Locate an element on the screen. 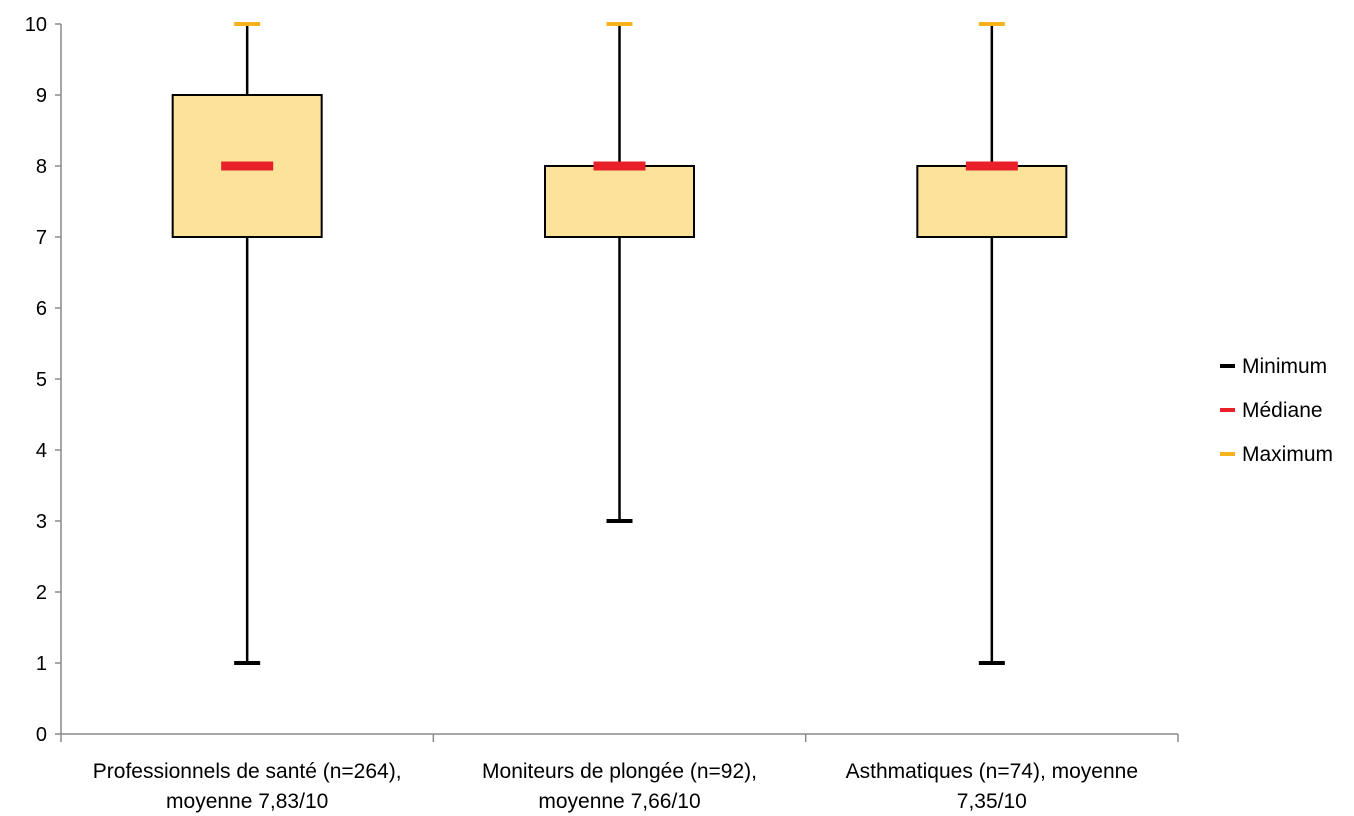 This screenshot has height=816, width=1354. category-label: Asthmatiques (n=74), moyenne is located at coordinates (992, 771).